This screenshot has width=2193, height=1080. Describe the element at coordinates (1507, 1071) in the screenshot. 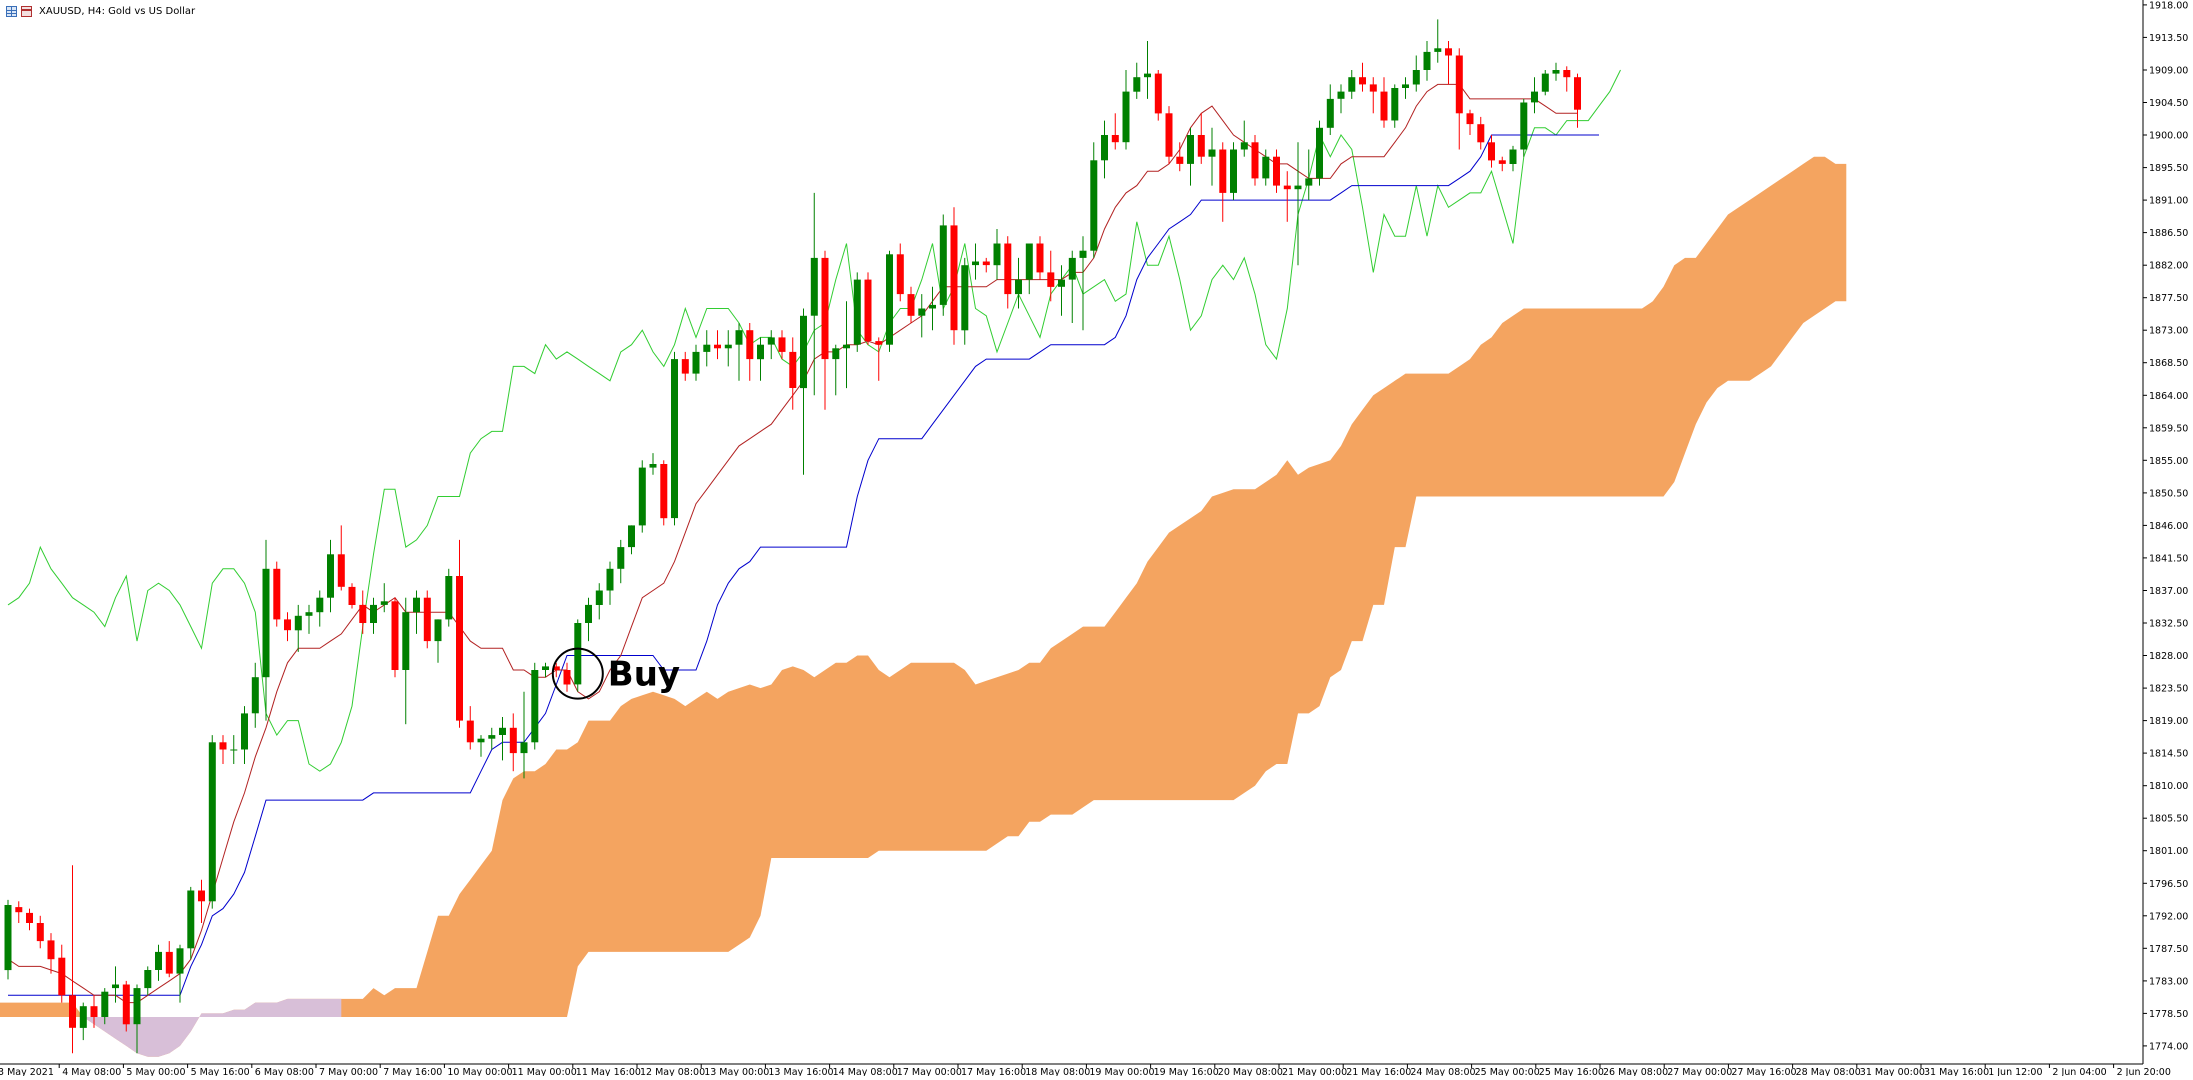

I see `time-tick-label: 25 May 00:00` at that location.